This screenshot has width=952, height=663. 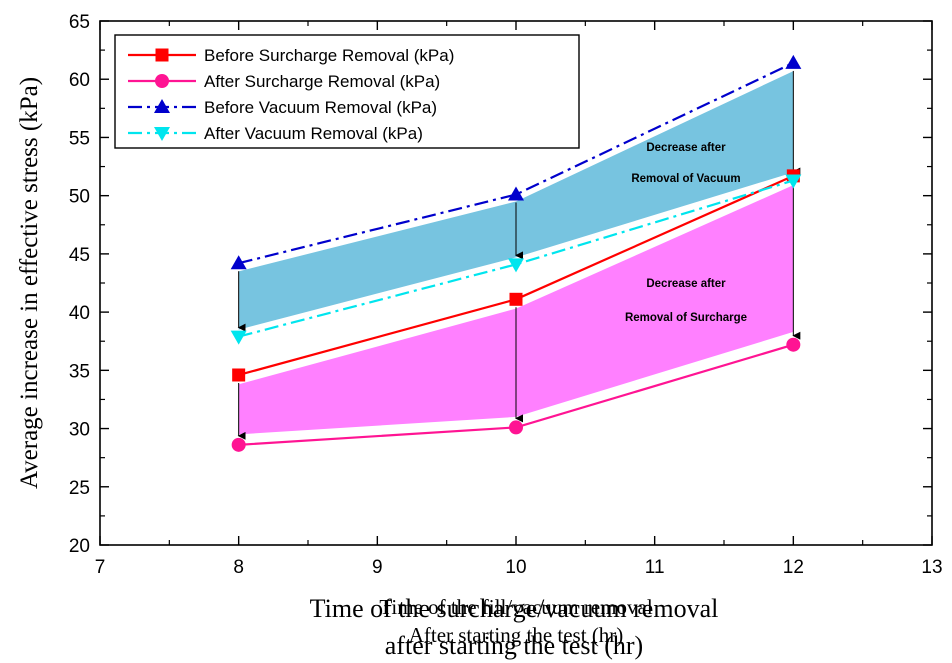 What do you see at coordinates (313, 133) in the screenshot?
I see `legend-label: After Vacuum Removal (kPa)` at bounding box center [313, 133].